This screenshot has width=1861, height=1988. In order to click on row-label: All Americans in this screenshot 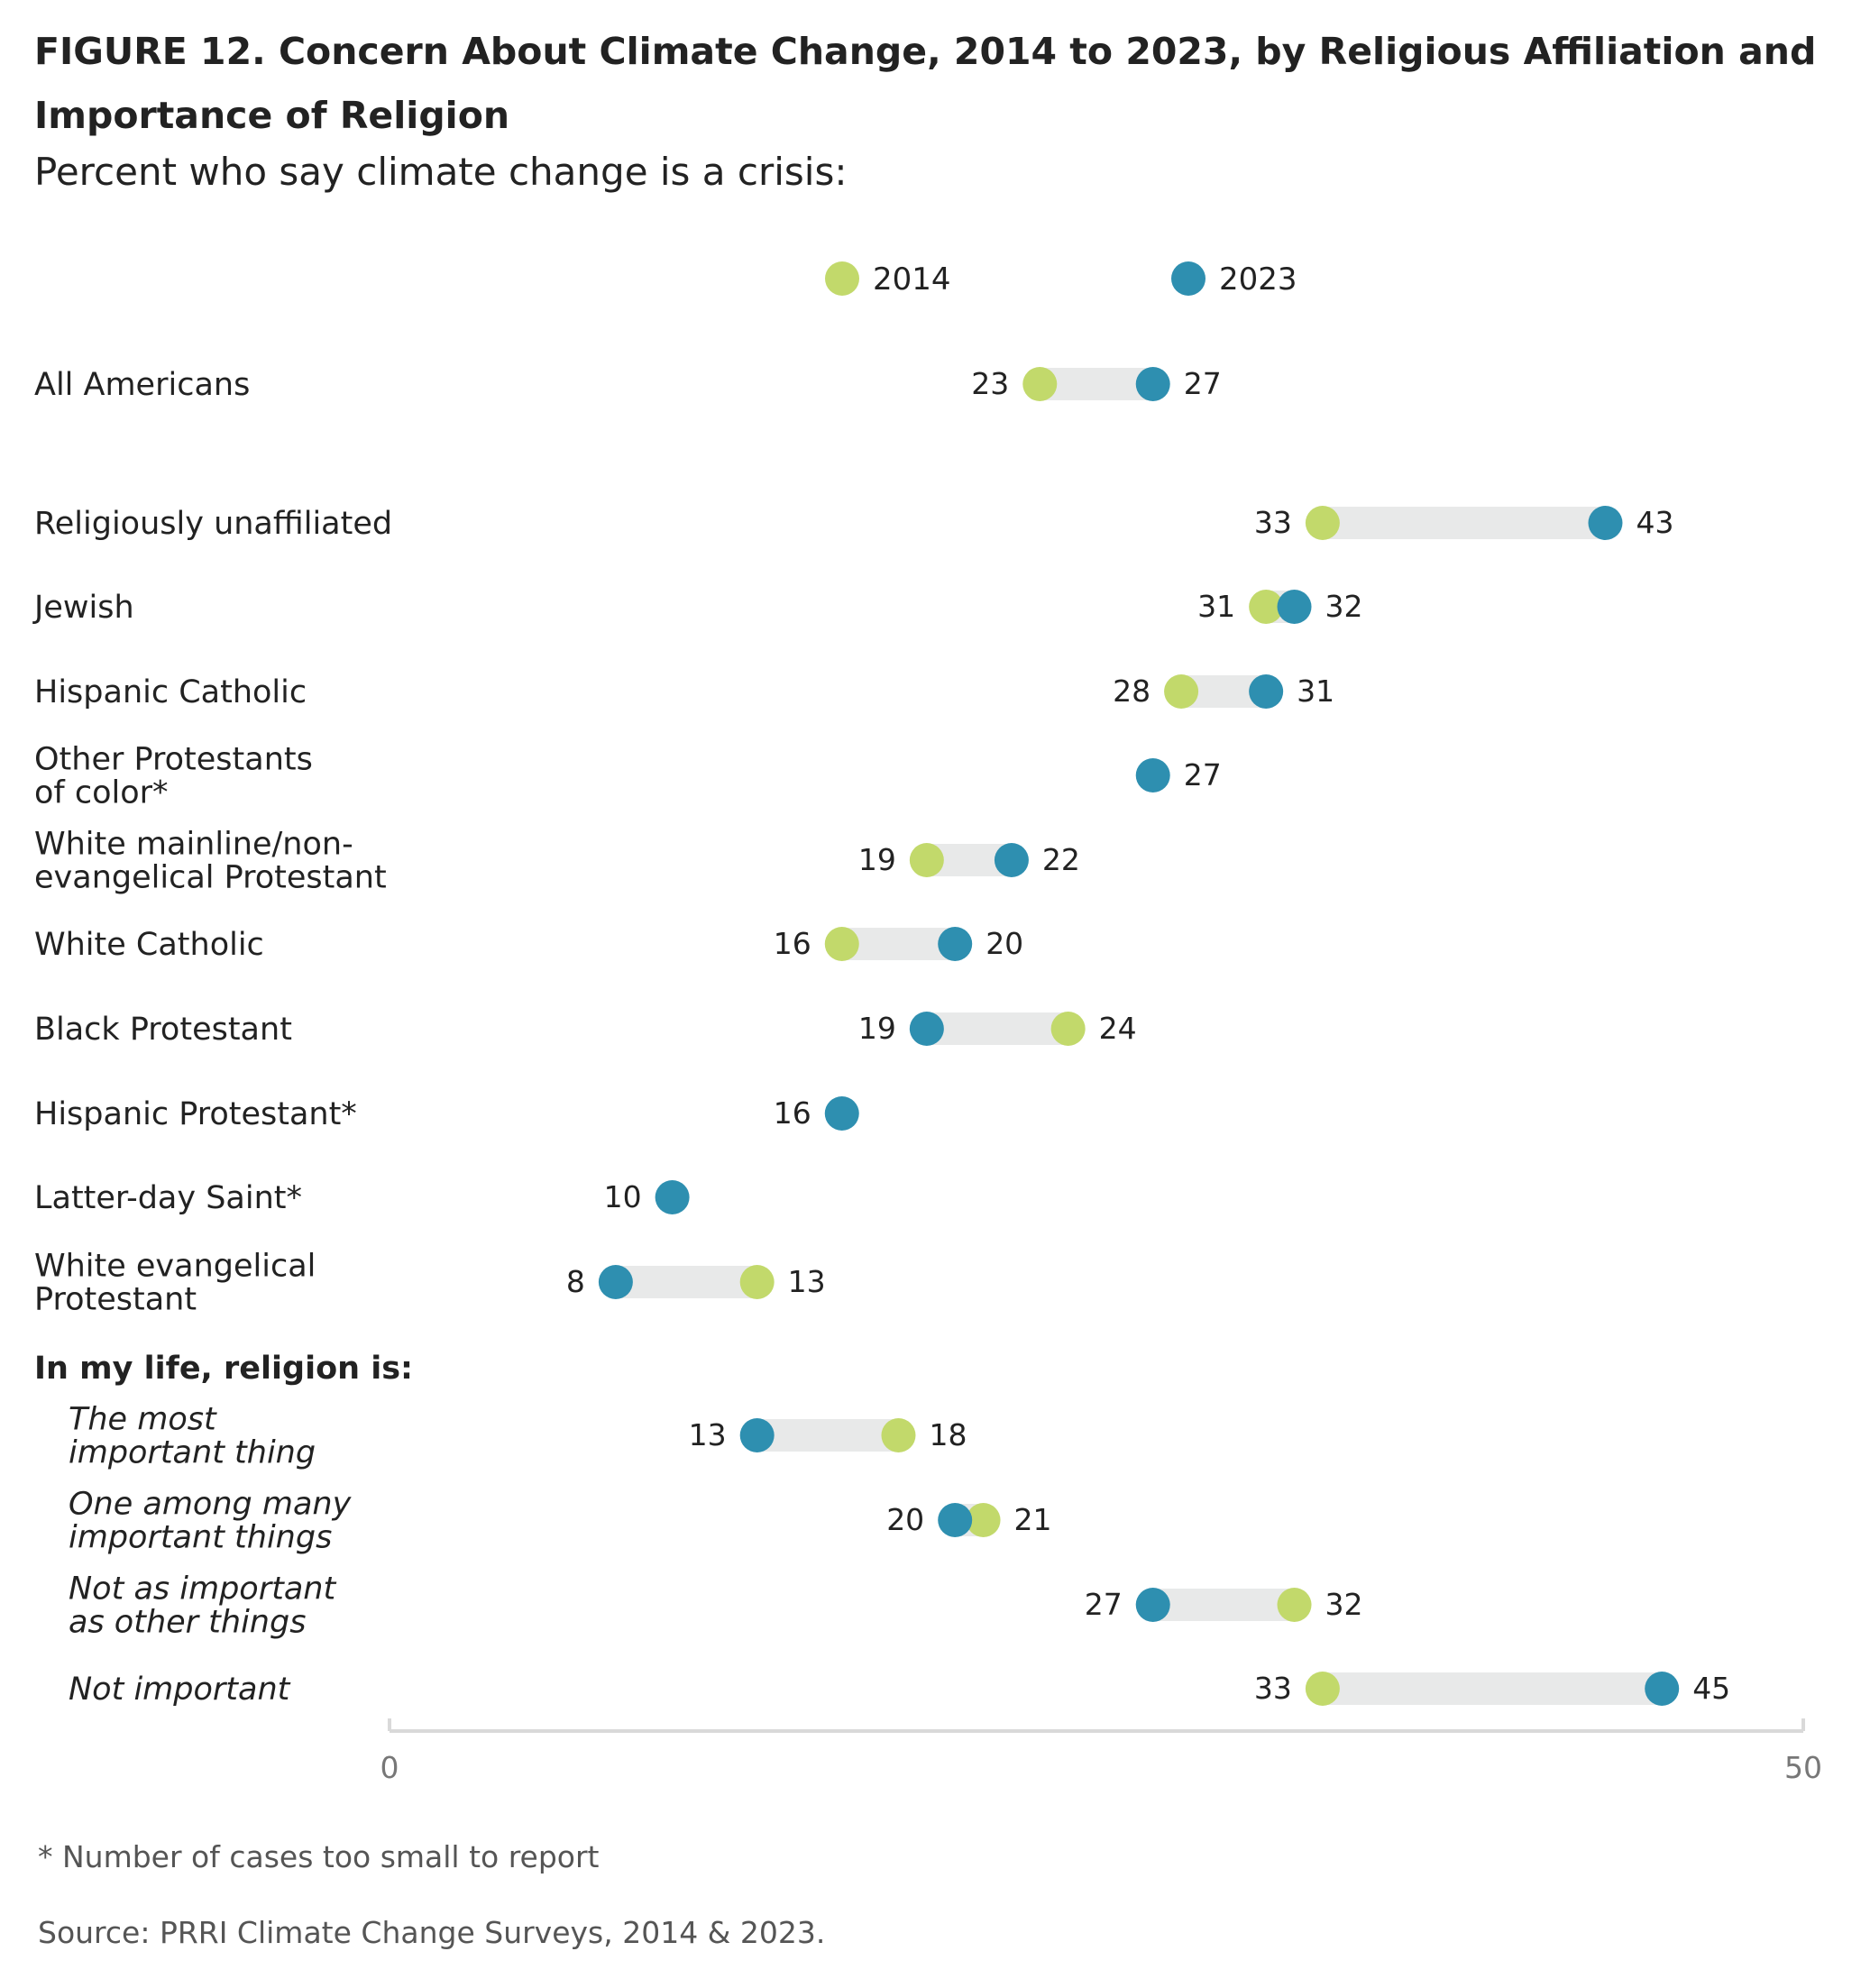, I will do `click(142, 385)`.